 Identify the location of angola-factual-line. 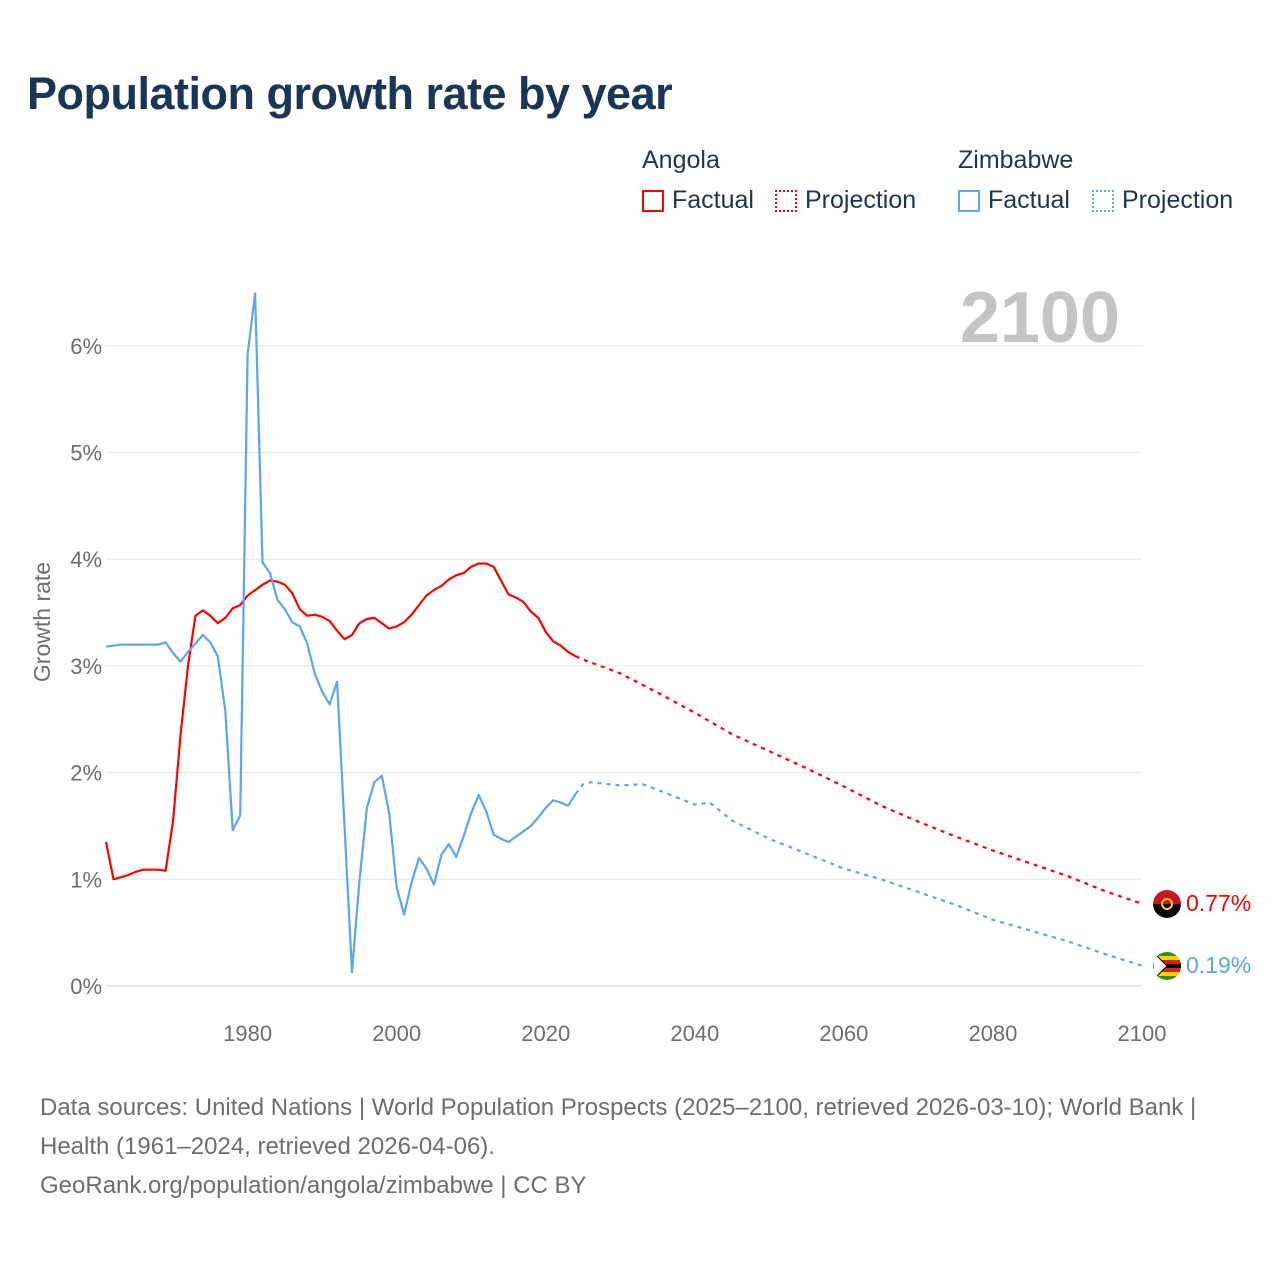
(340, 721).